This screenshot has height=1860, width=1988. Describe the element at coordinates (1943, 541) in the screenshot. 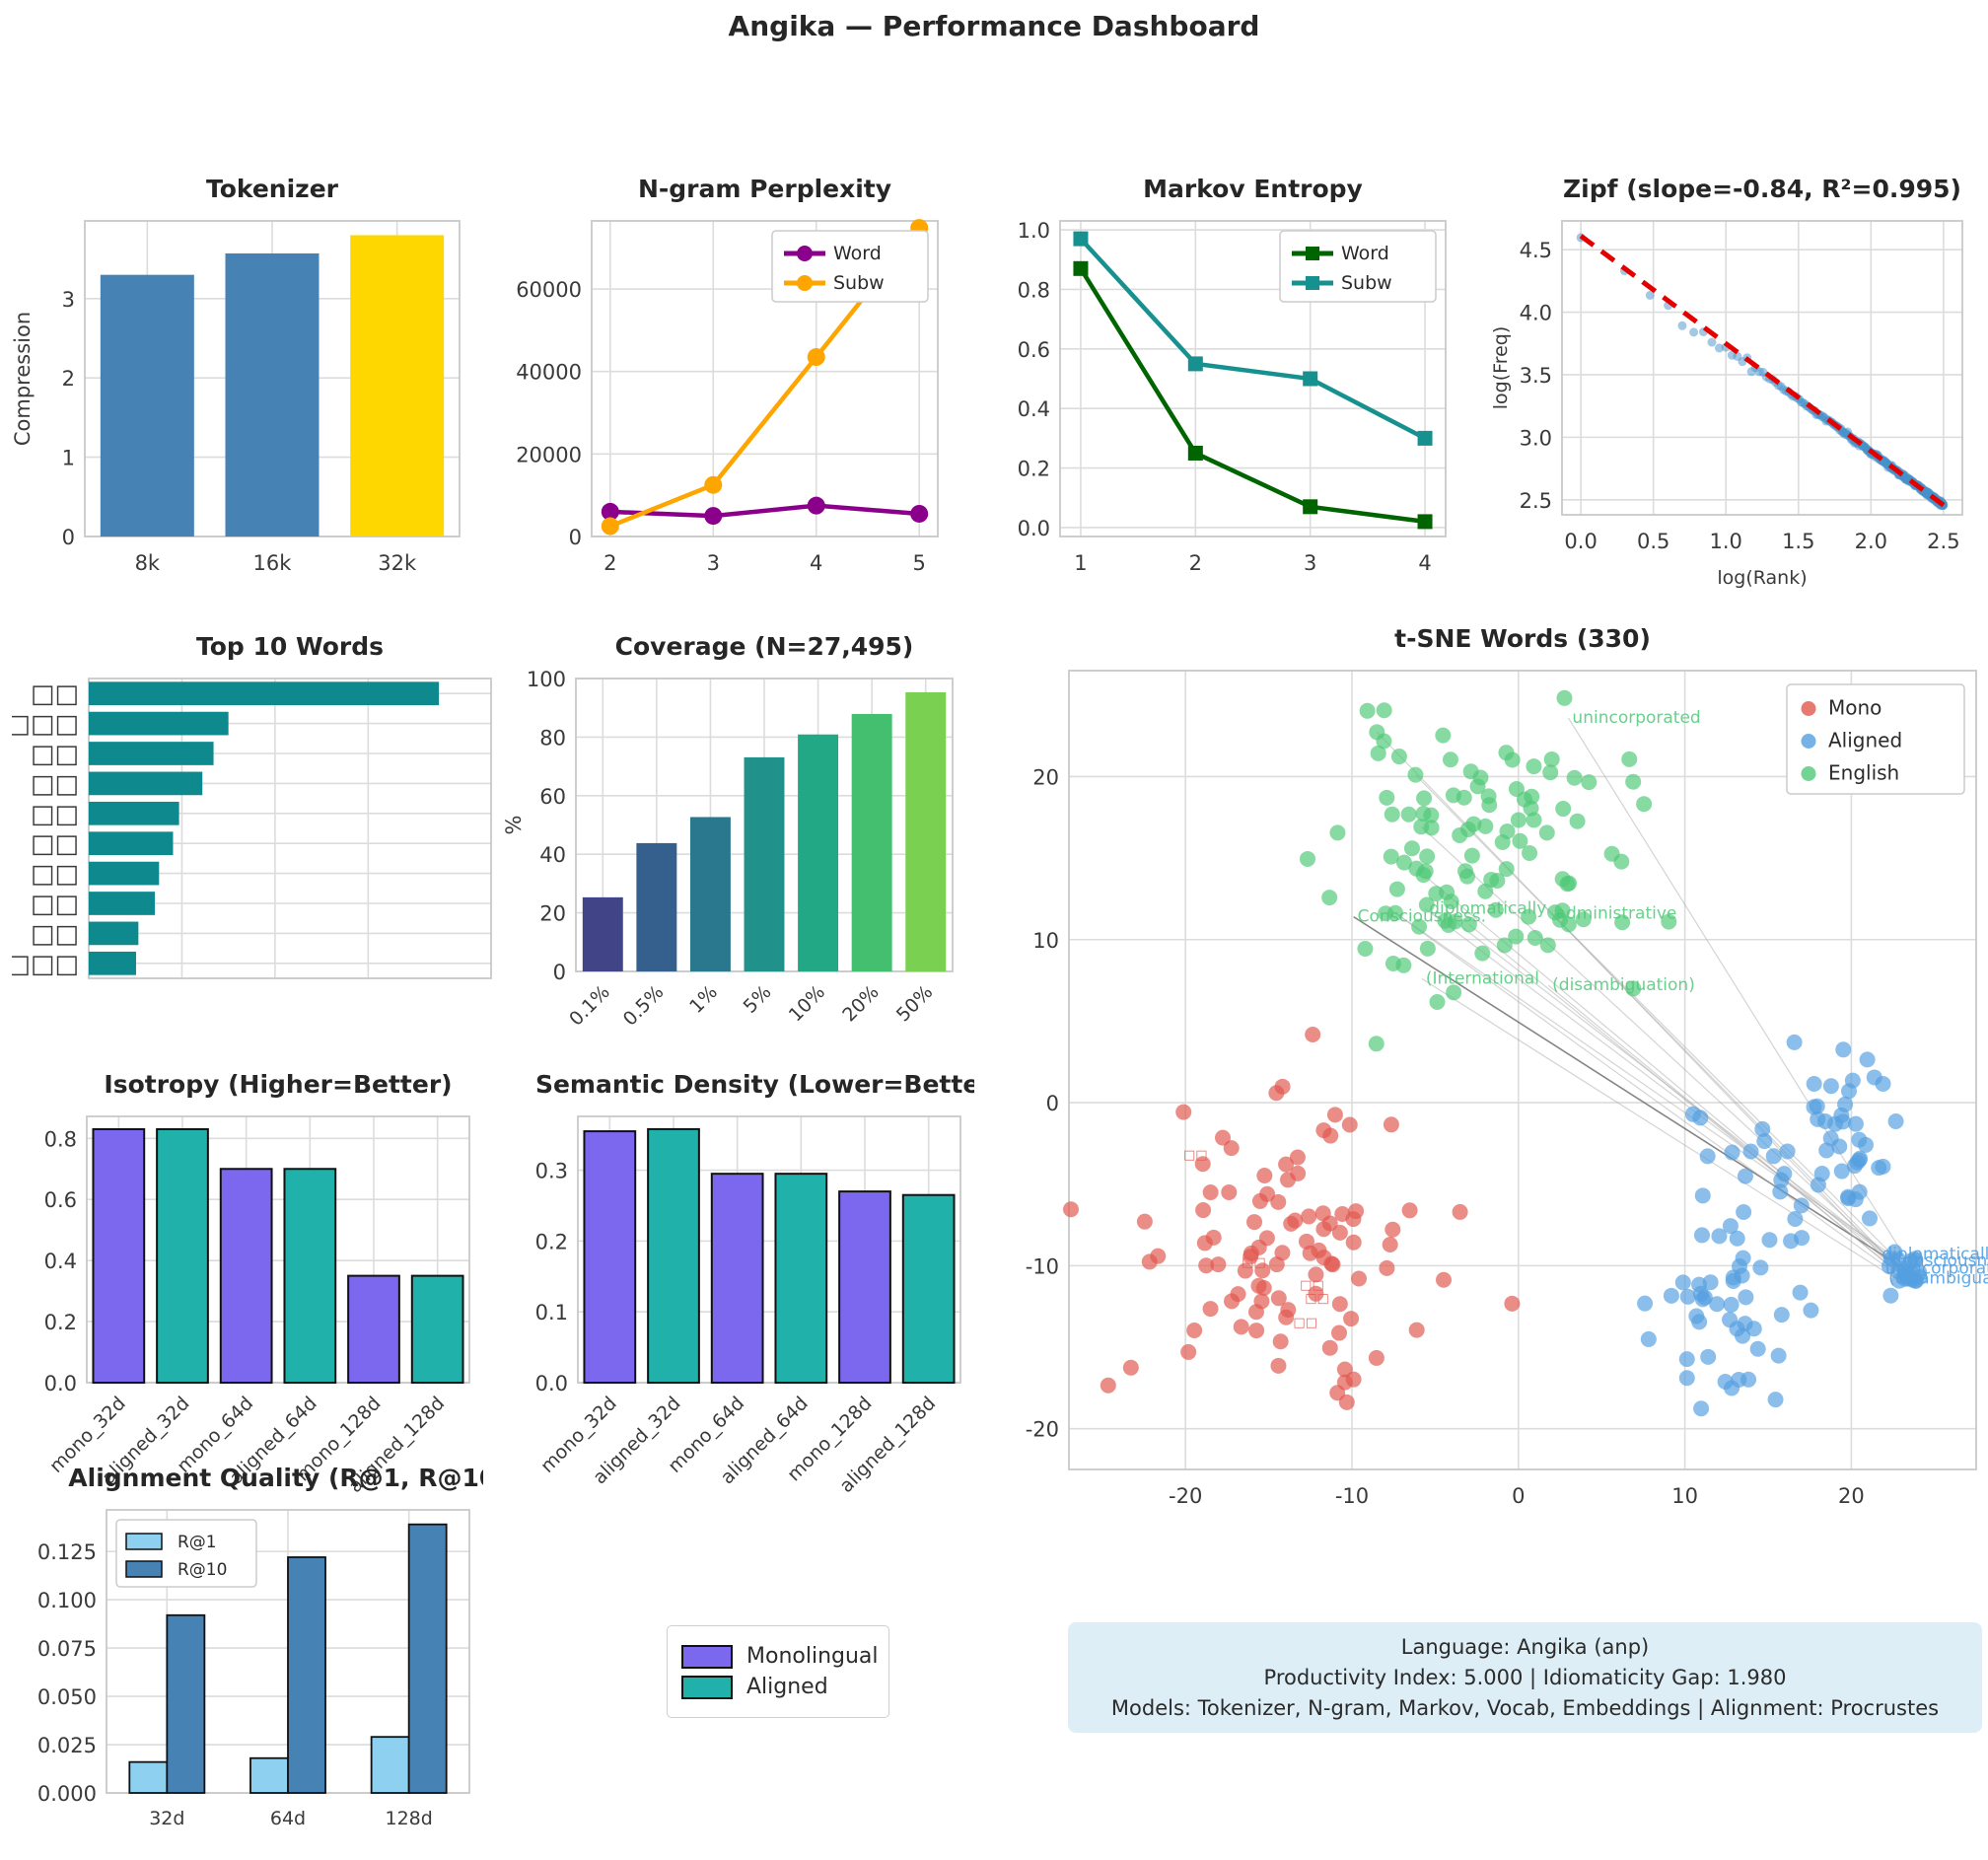

I see `svg-text: 2.5` at that location.